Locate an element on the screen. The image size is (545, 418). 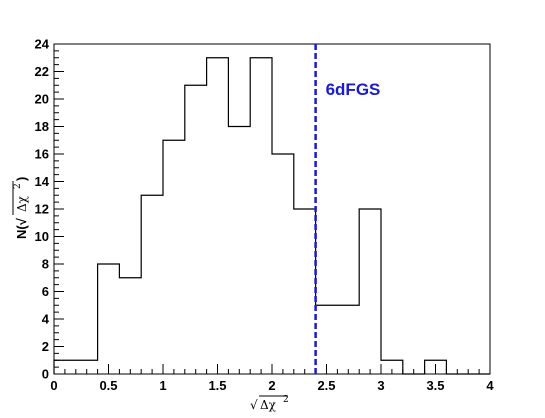
x-tick-label: 3.5 is located at coordinates (435, 385).